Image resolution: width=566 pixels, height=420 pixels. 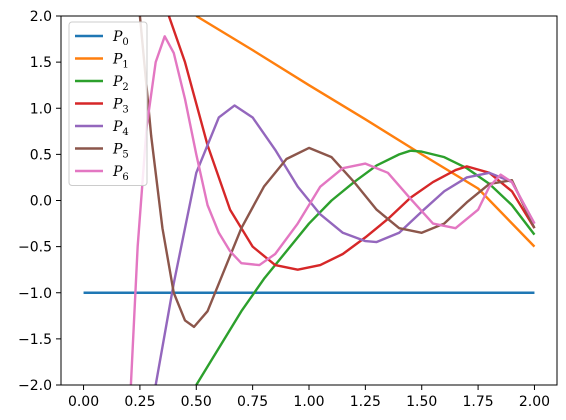 What do you see at coordinates (41, 63) in the screenshot?
I see `y-tick-label-7: 1.5` at bounding box center [41, 63].